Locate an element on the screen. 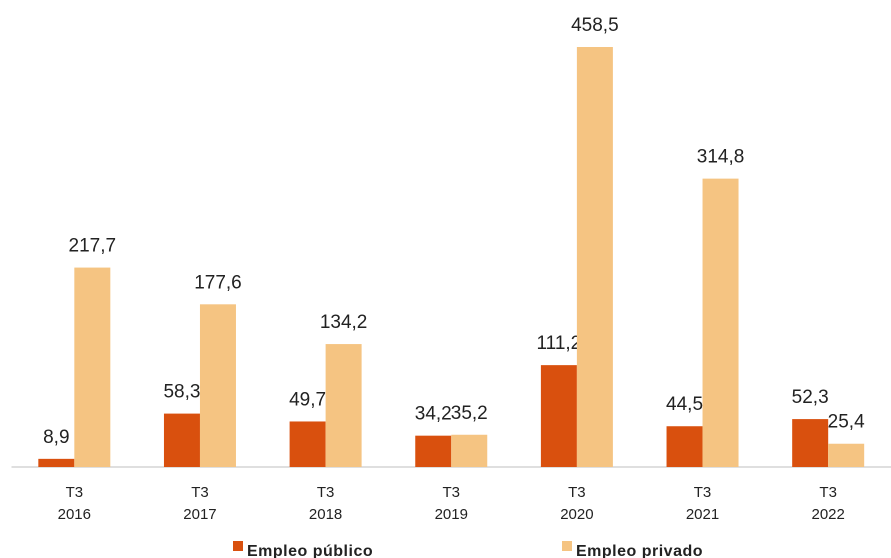 The image size is (891, 558). data-label: 134,2 is located at coordinates (344, 322).